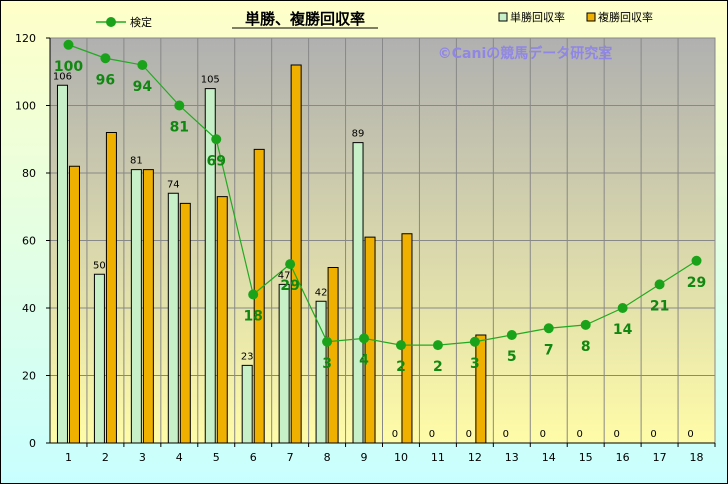  I want to click on x-tick-label: 6, so click(253, 457).